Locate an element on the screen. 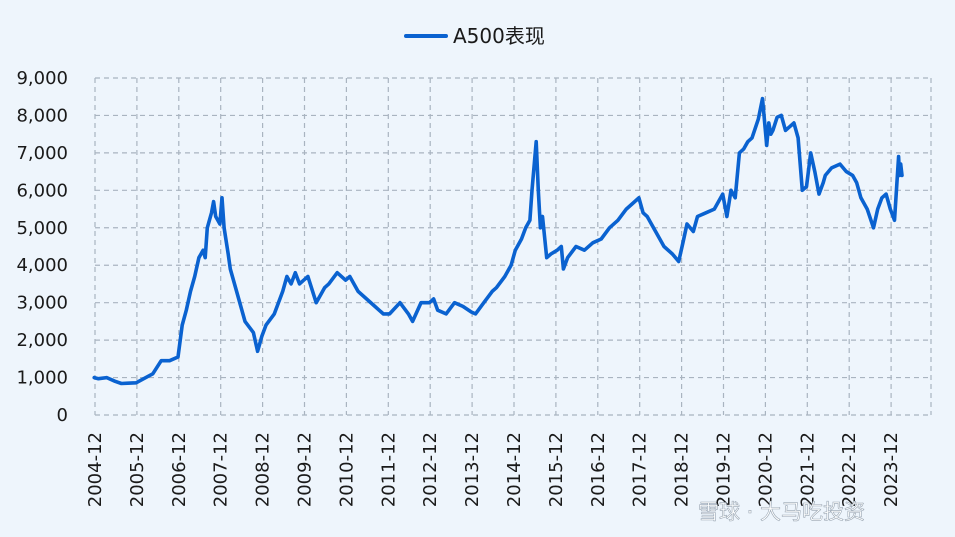 Image resolution: width=955 pixels, height=537 pixels. legend-label: A500表现 is located at coordinates (499, 36).